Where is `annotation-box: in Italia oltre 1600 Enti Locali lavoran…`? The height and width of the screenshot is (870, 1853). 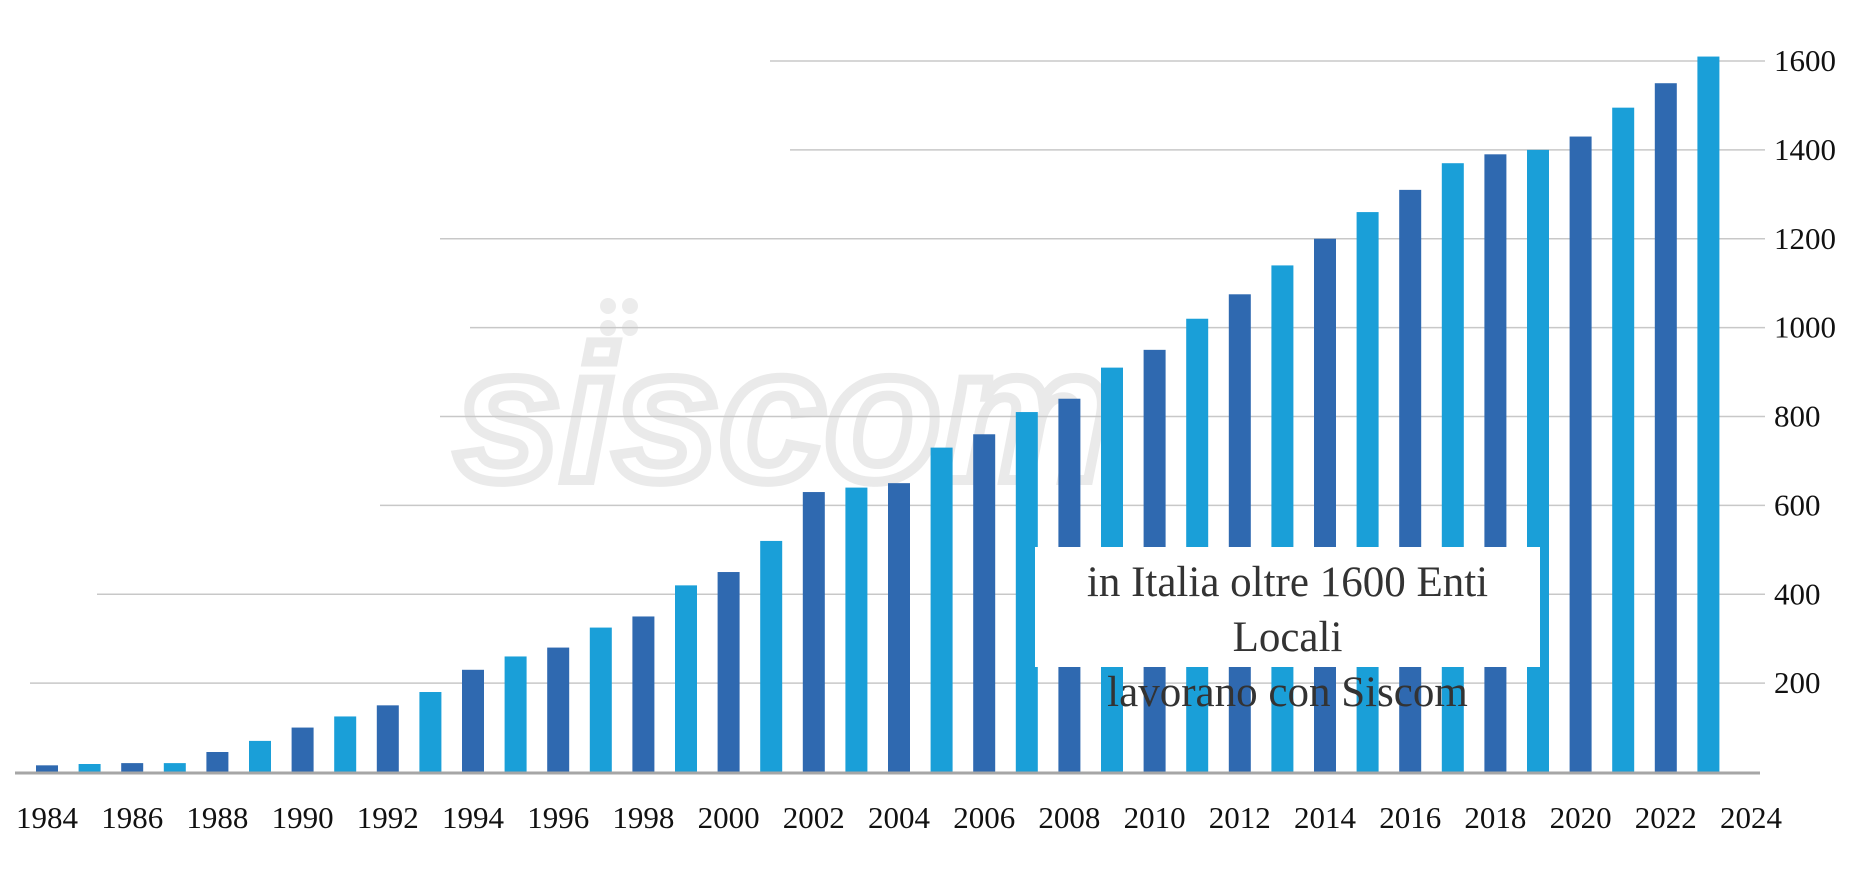
annotation-box: in Italia oltre 1600 Enti Locali lavoran… is located at coordinates (1287, 631).